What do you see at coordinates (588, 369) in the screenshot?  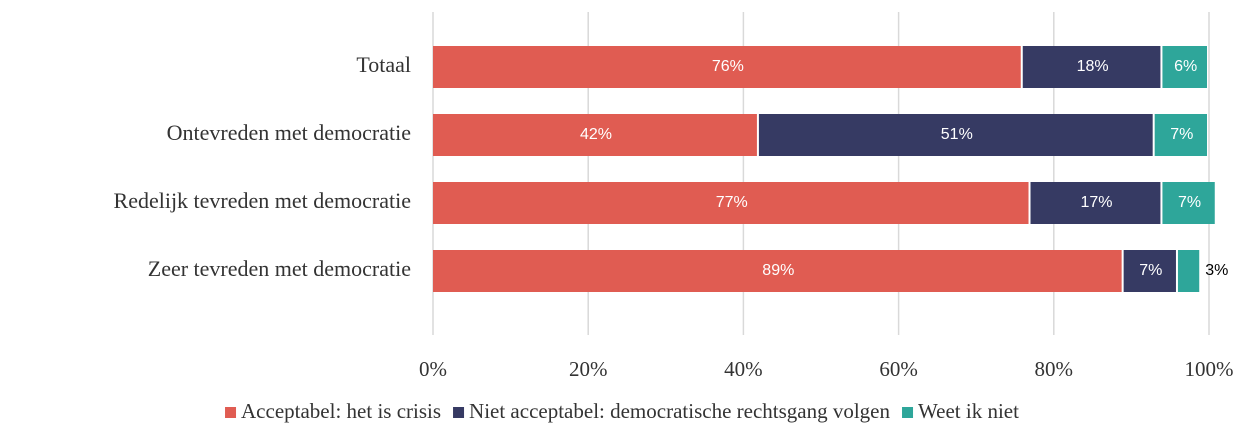 I see `x-tick-label: 20%` at bounding box center [588, 369].